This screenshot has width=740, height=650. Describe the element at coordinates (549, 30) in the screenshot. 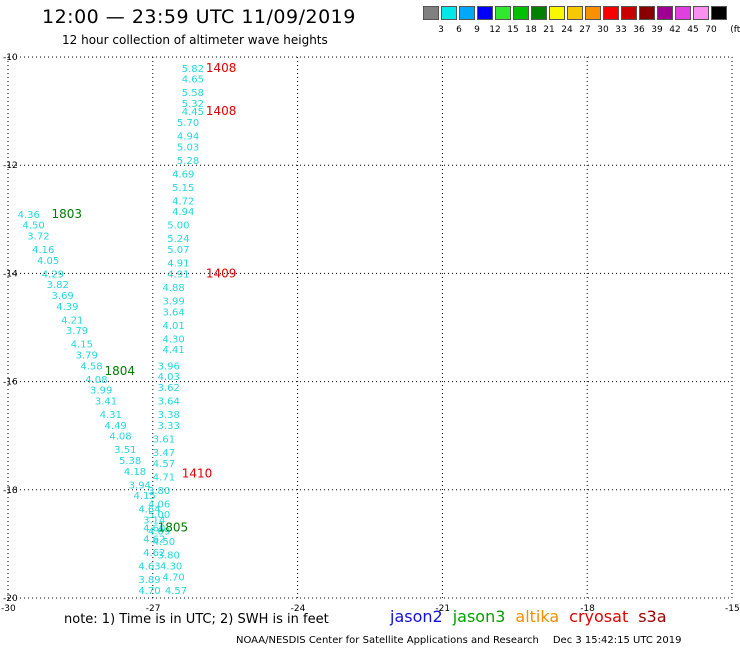

I see `colorbar-label: 21` at that location.